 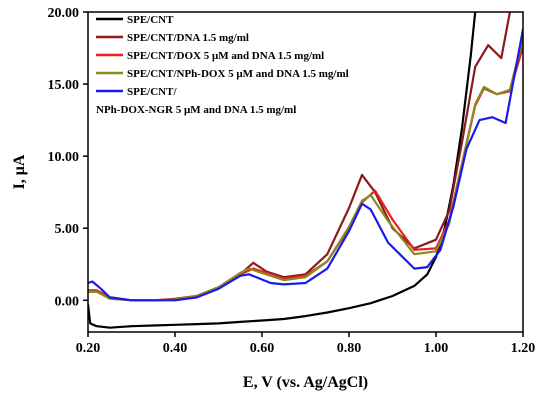 I want to click on x-axis-title: E, V (vs. Ag/AgCl), so click(x=305, y=382).